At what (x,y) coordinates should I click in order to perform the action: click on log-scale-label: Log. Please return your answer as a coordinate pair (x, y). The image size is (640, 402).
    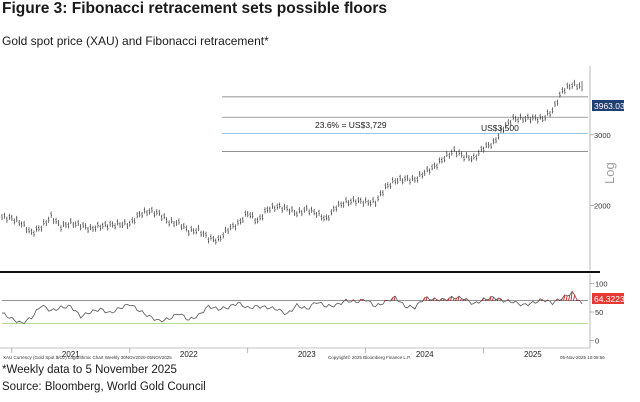
    Looking at the image, I should click on (609, 173).